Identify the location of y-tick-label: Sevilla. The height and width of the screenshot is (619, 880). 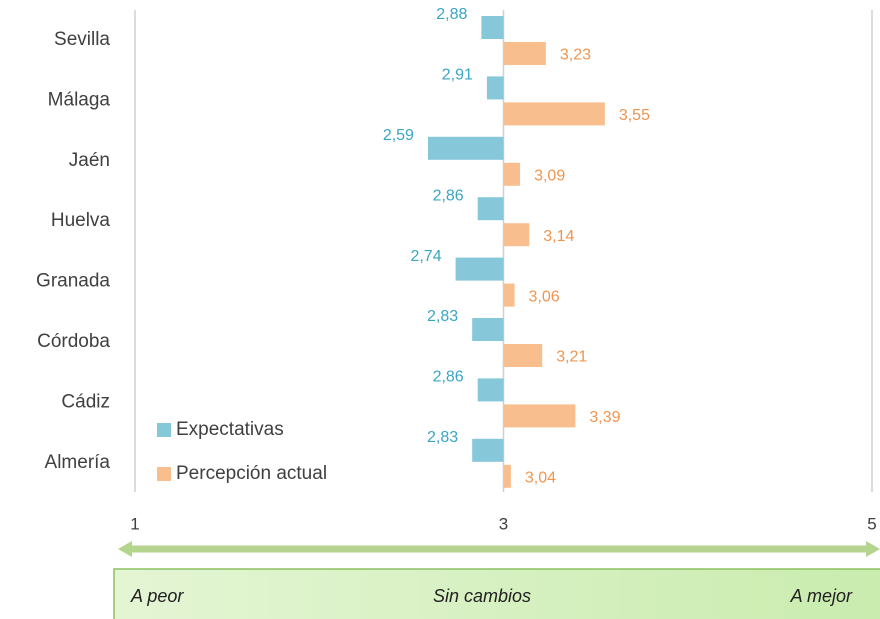
(82, 39).